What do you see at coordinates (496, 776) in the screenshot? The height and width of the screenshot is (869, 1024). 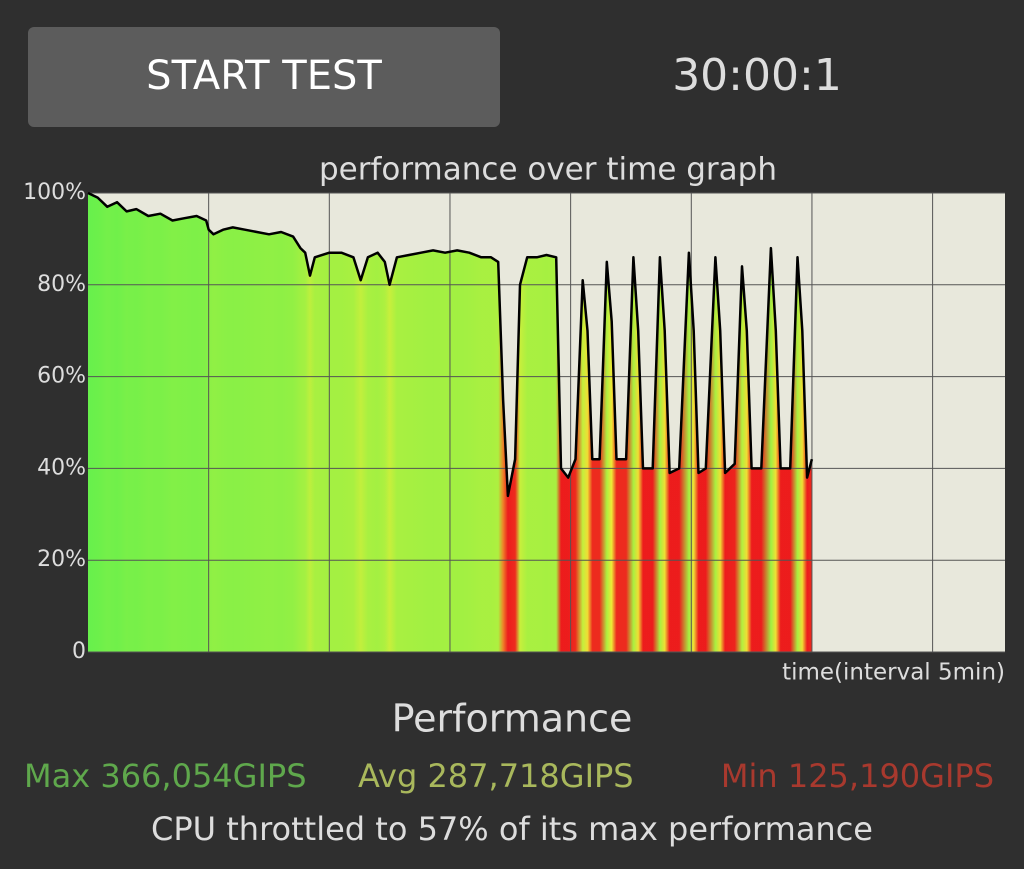 I see `avg-stat: Avg 287,718GIPS` at bounding box center [496, 776].